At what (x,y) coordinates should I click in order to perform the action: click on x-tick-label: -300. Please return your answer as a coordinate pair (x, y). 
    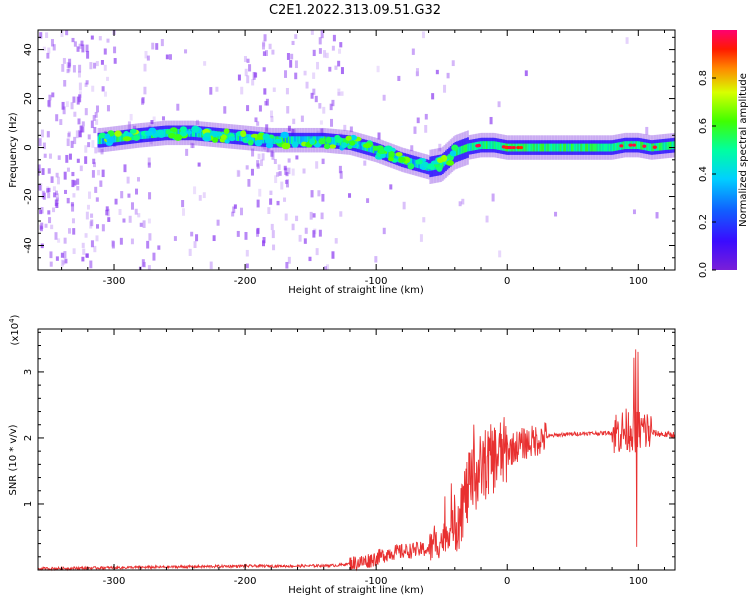
    Looking at the image, I should click on (114, 281).